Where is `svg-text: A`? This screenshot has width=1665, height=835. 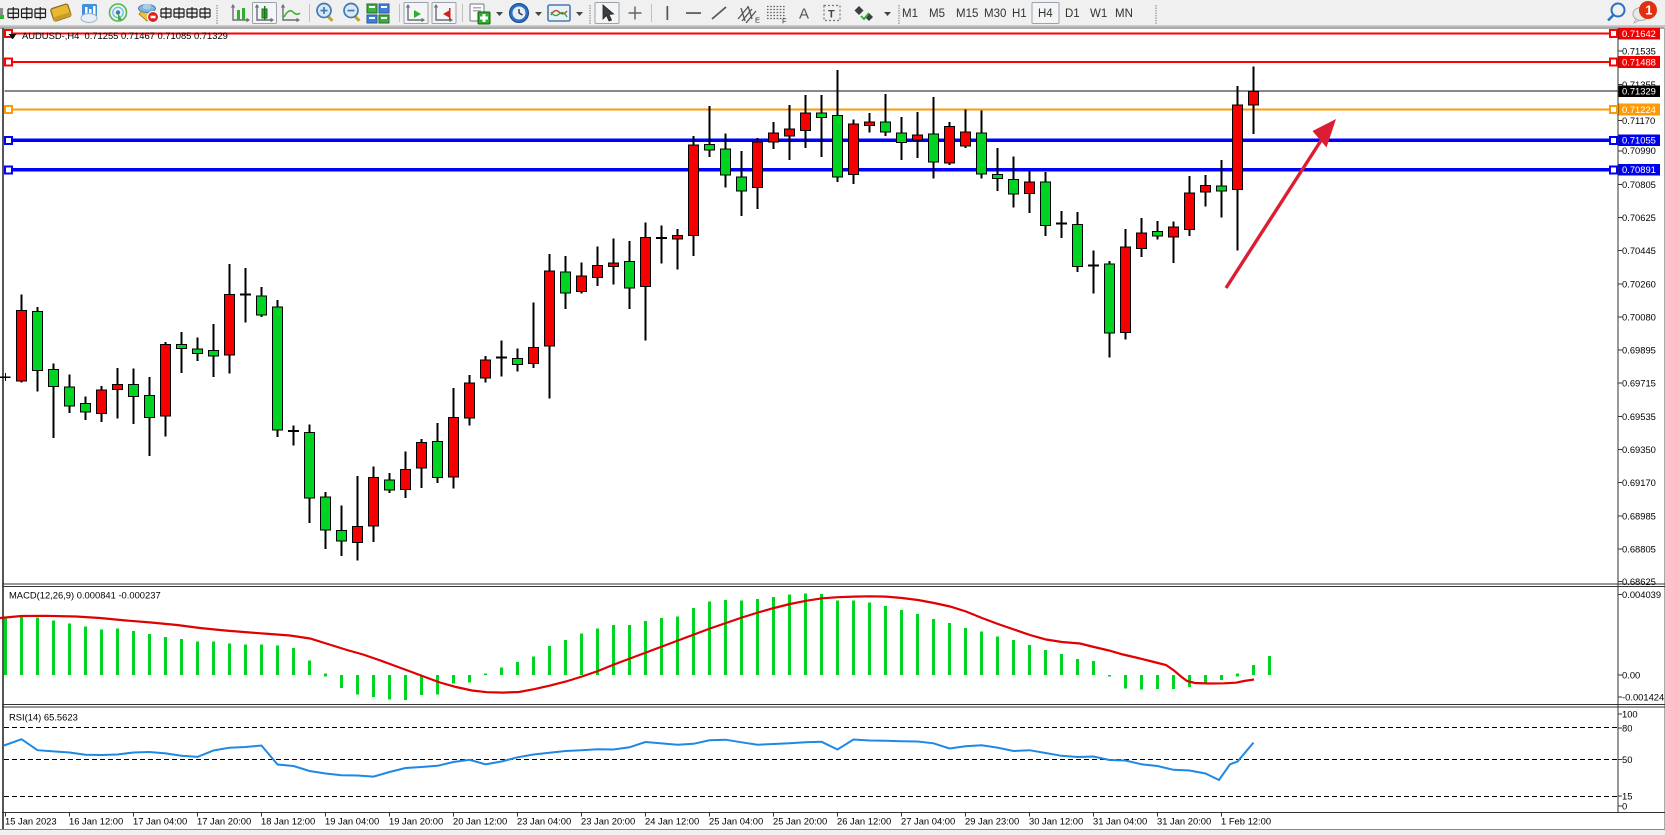
svg-text: A is located at coordinates (804, 14).